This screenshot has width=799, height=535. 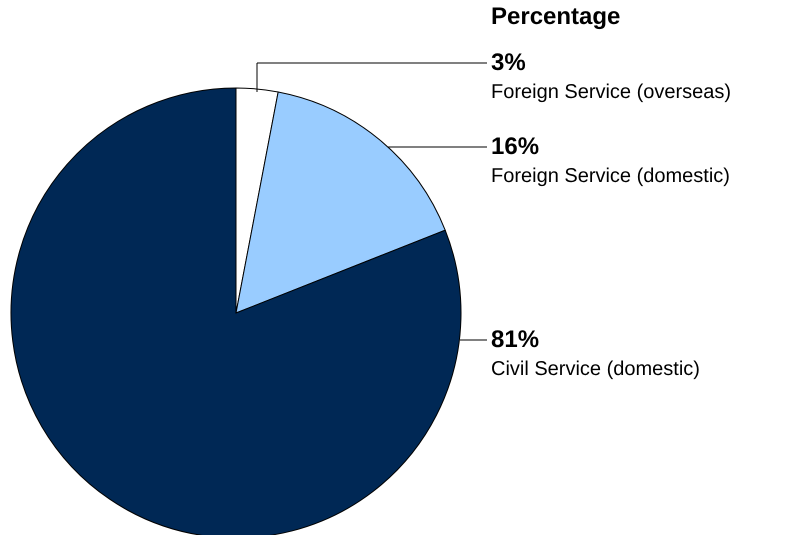 What do you see at coordinates (611, 92) in the screenshot?
I see `slice-label: Foreign Service (overseas)` at bounding box center [611, 92].